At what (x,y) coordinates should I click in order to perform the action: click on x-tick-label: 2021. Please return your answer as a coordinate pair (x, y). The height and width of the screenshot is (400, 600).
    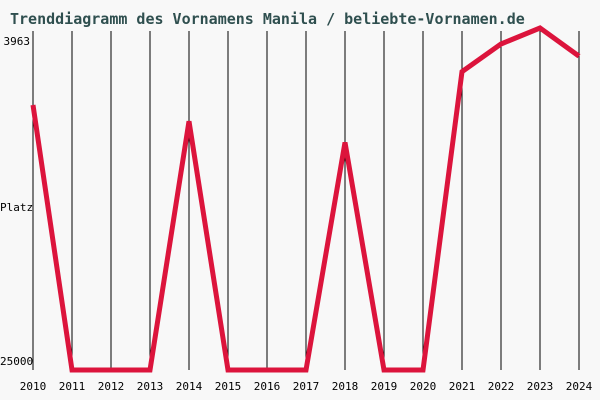
    Looking at the image, I should click on (462, 386).